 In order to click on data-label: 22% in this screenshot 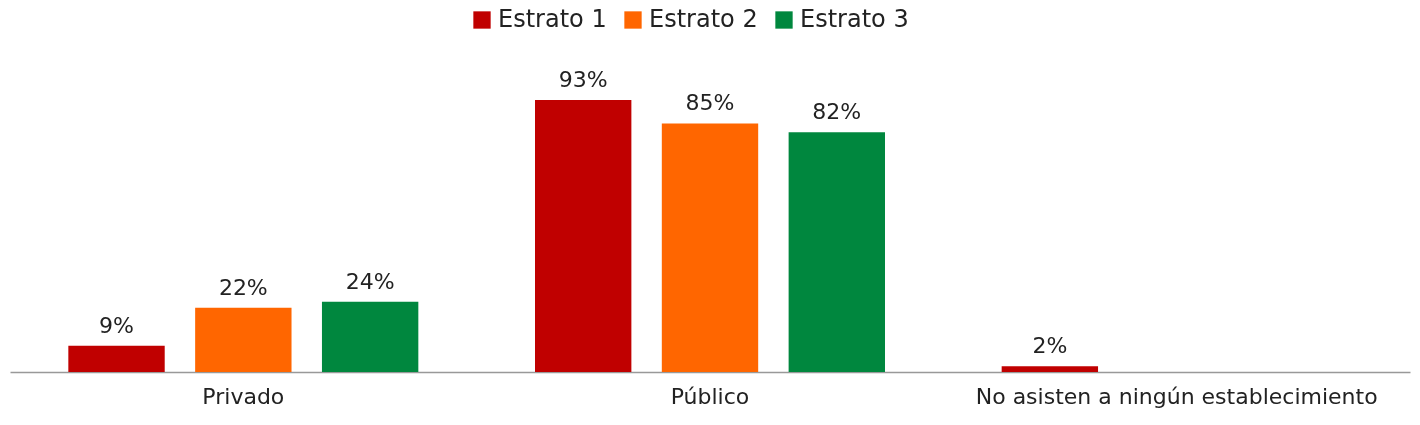, I will do `click(243, 287)`.